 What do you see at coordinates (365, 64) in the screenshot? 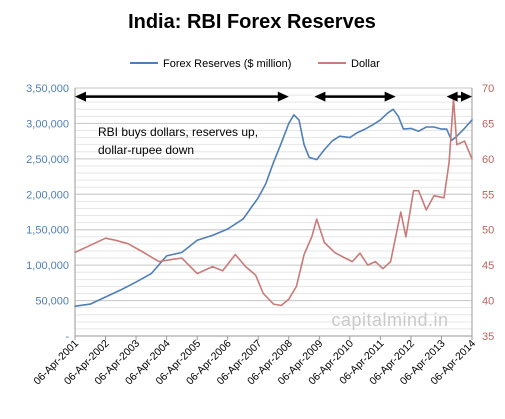
I see `legend-label-dollar: Dollar` at bounding box center [365, 64].